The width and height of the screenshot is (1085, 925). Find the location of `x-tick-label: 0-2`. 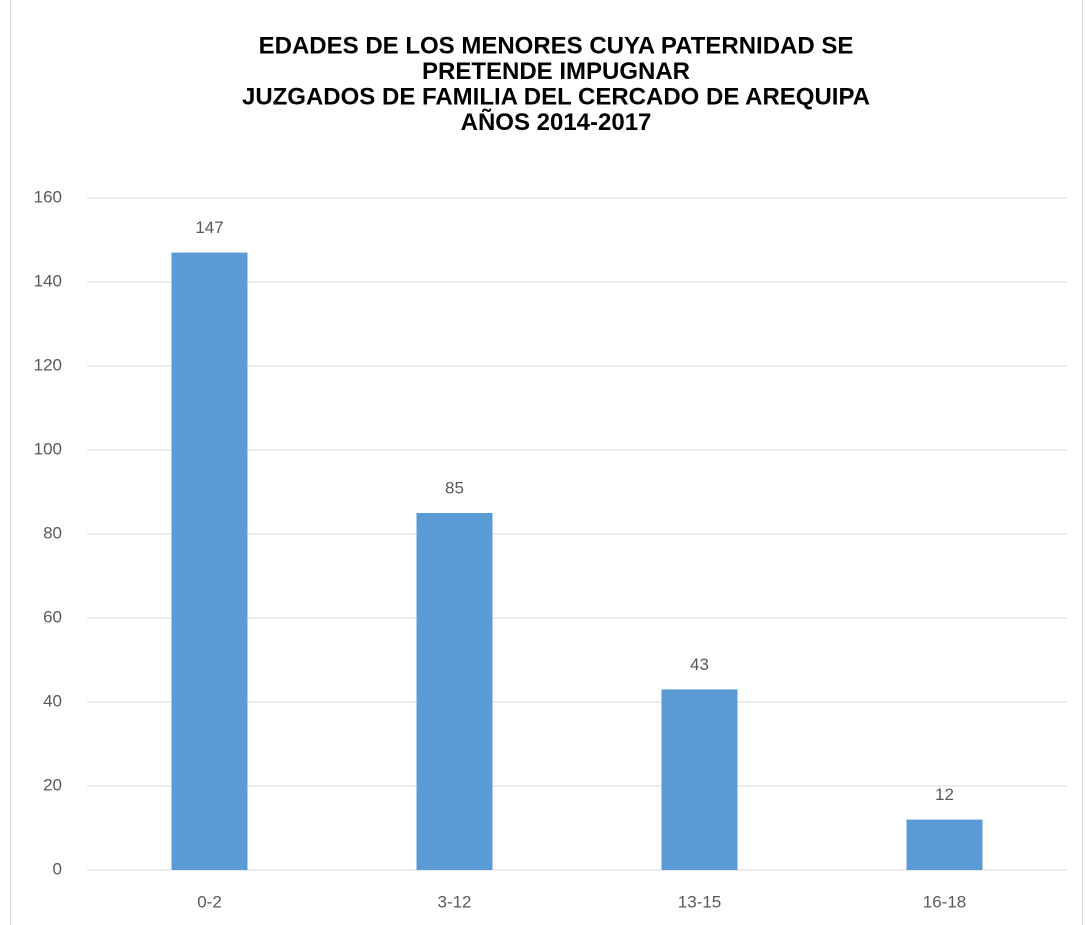

x-tick-label: 0-2 is located at coordinates (209, 901).